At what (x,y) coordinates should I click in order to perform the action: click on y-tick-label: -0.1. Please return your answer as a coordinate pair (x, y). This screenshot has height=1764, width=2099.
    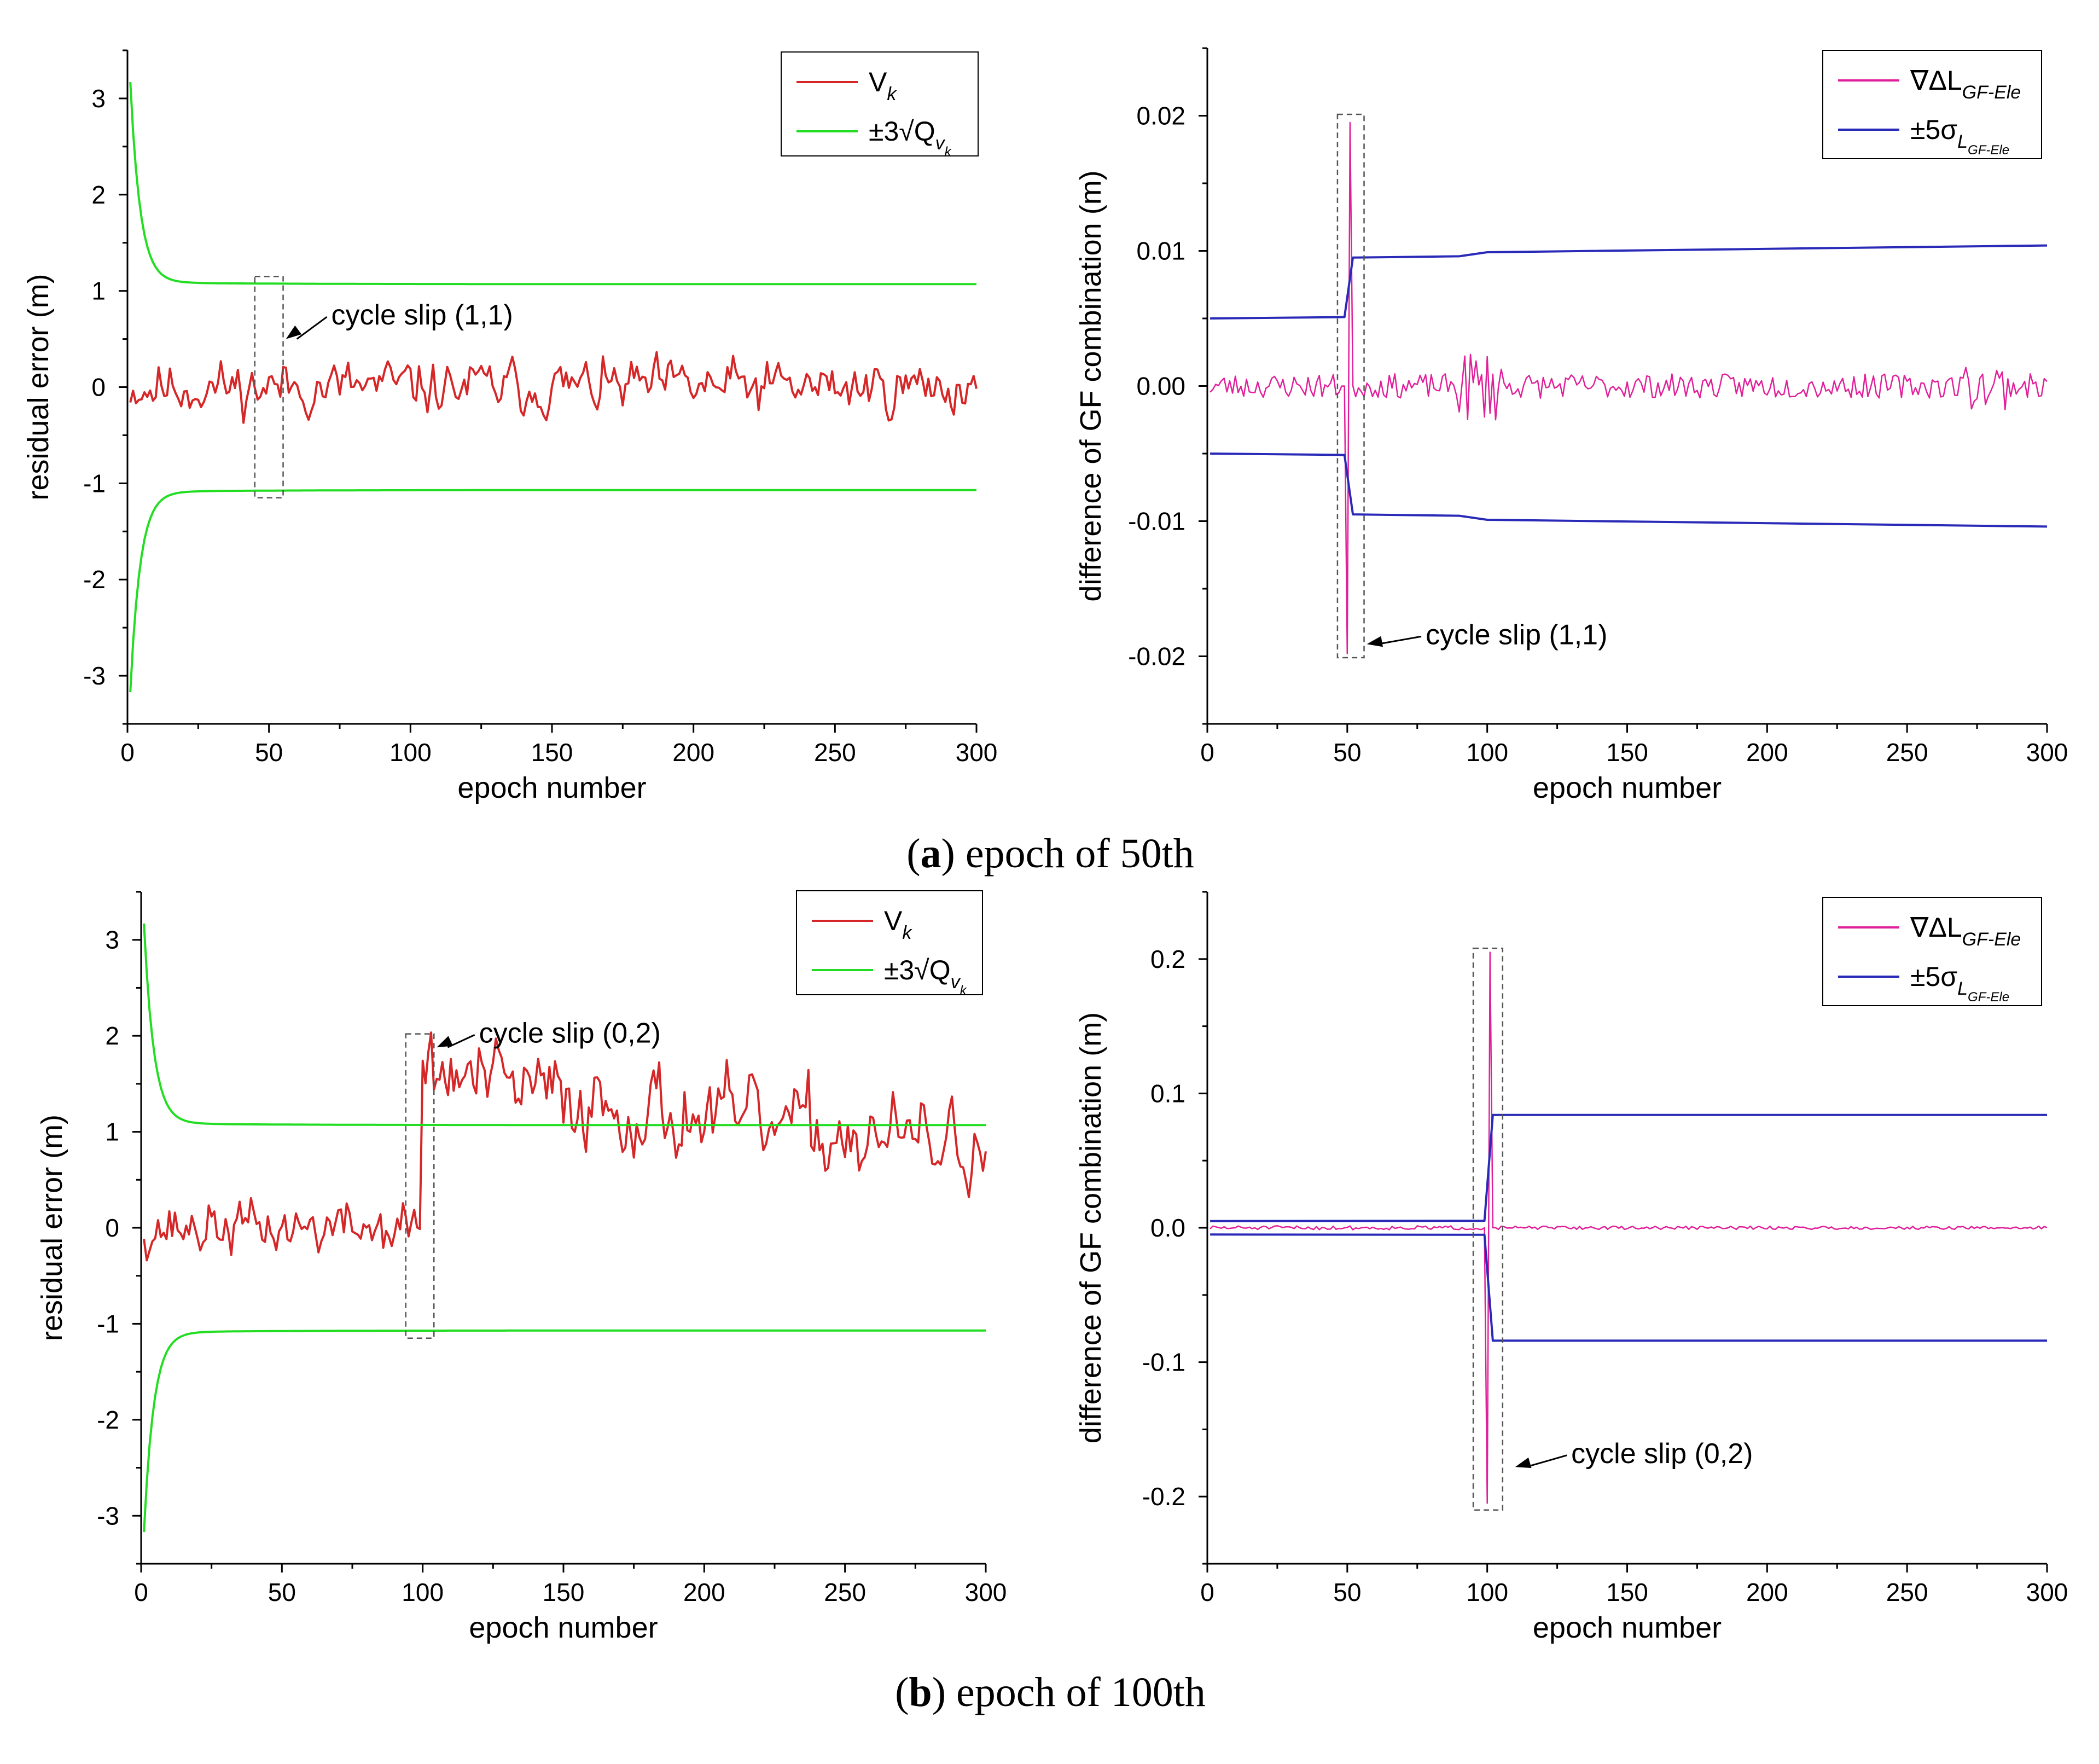
    Looking at the image, I should click on (1163, 1362).